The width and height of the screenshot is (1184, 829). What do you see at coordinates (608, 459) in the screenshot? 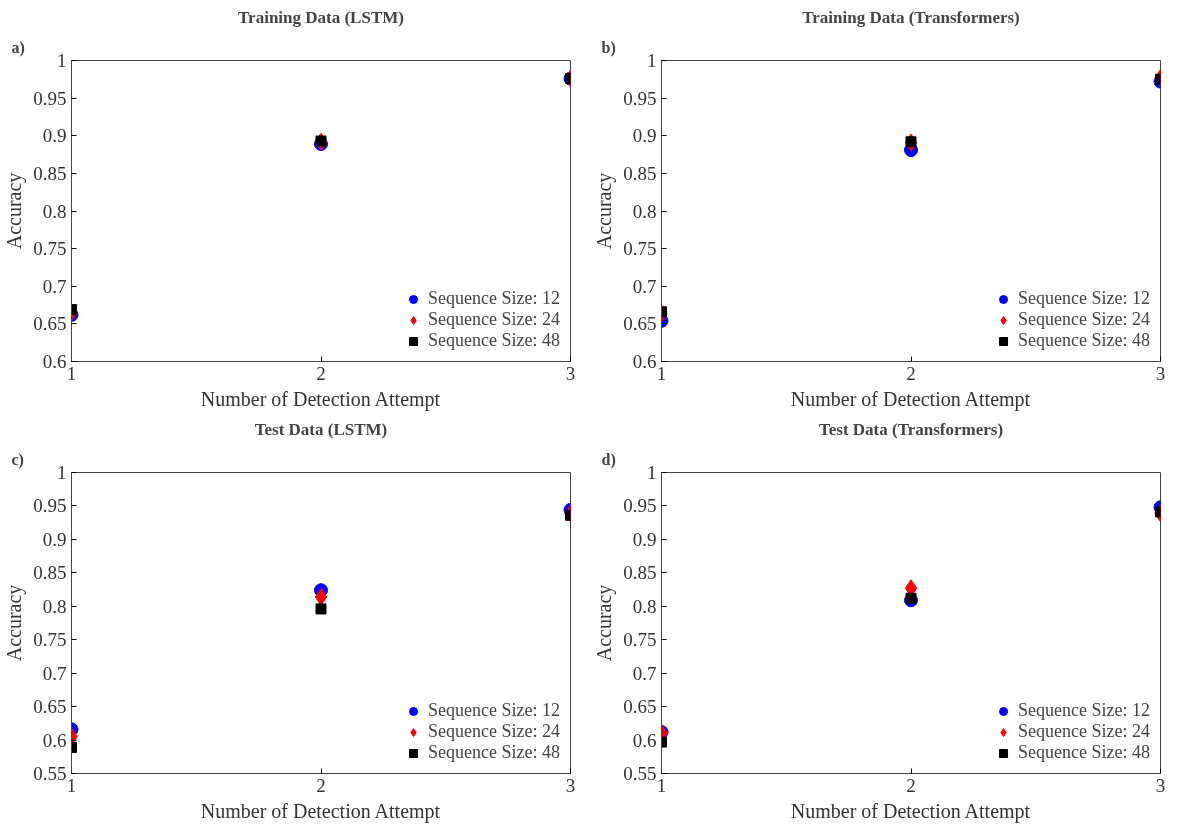
I see `text: d)` at bounding box center [608, 459].